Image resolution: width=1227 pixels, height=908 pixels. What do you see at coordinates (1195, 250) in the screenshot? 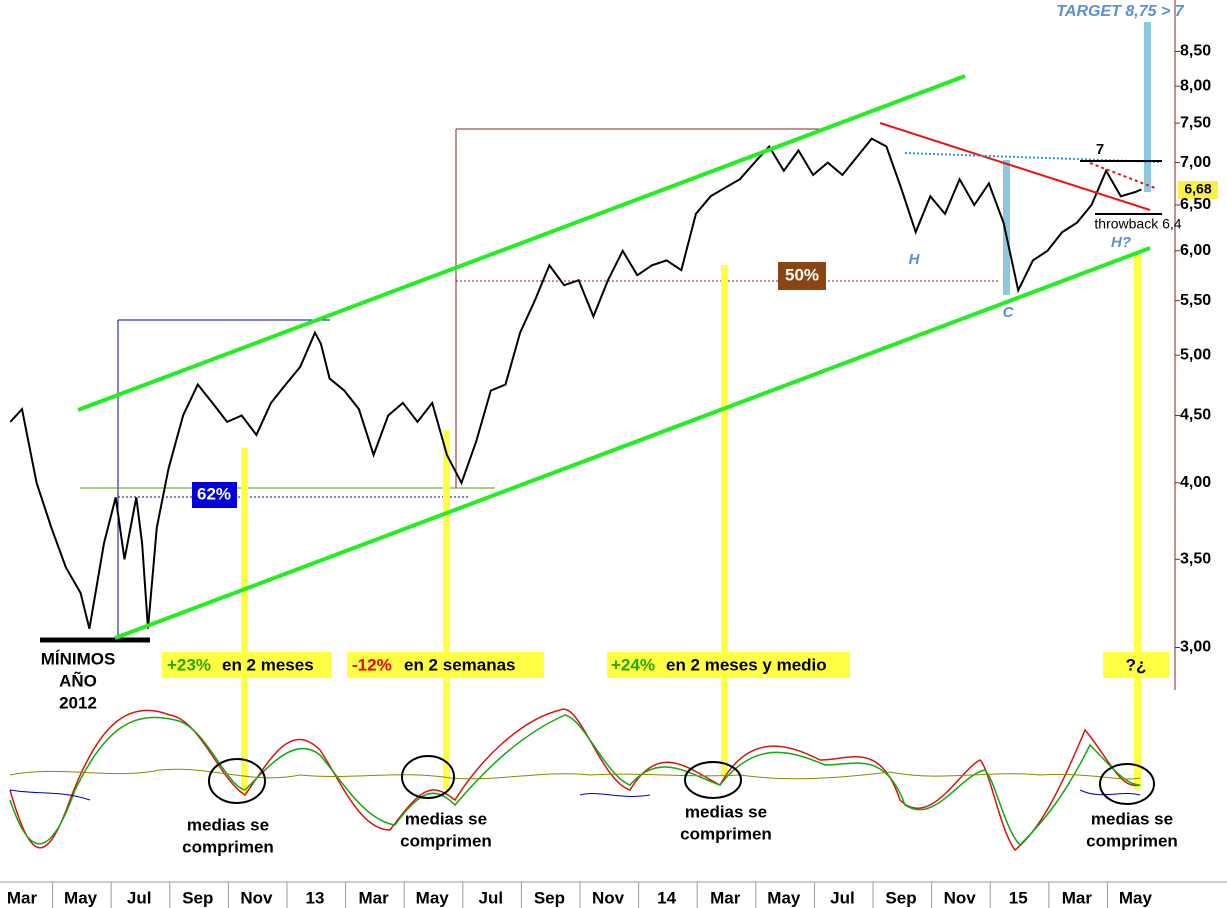
I see `y-tick-label: 6,00` at bounding box center [1195, 250].